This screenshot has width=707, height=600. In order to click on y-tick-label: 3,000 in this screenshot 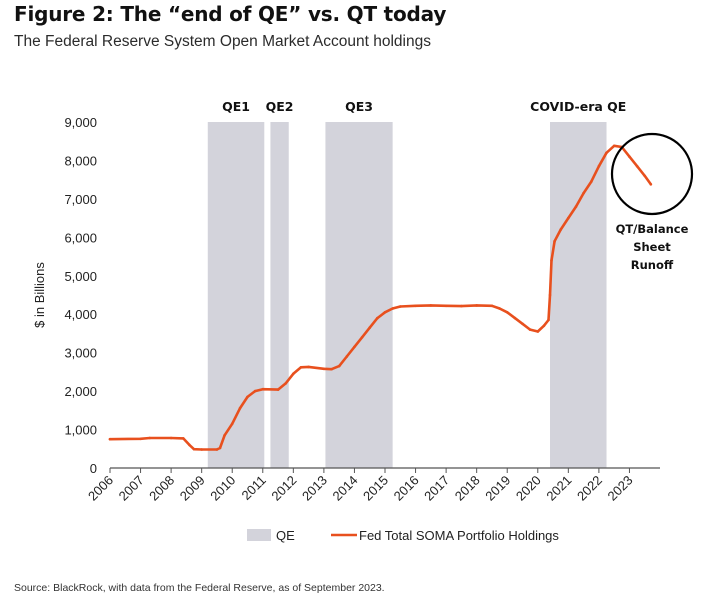, I will do `click(80, 353)`.